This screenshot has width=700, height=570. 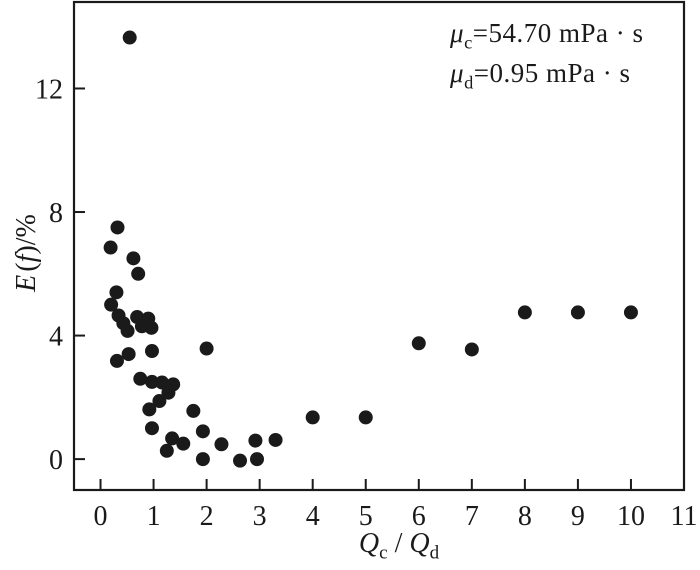 What do you see at coordinates (369, 543) in the screenshot?
I see `x-title-Qc: Q` at bounding box center [369, 543].